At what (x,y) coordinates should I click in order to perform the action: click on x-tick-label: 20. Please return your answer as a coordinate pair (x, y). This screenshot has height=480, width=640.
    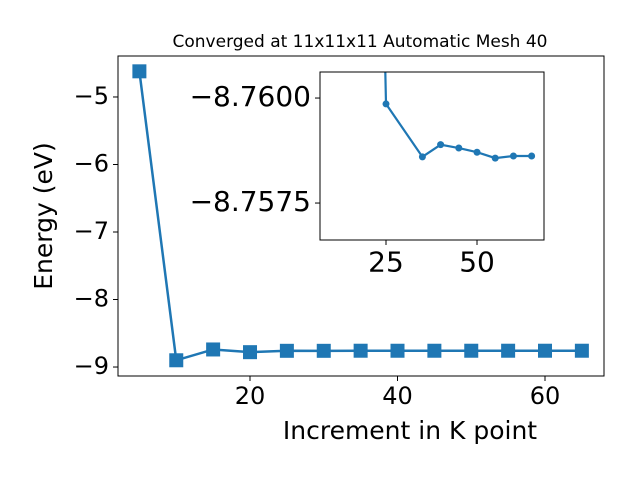
    Looking at the image, I should click on (250, 396).